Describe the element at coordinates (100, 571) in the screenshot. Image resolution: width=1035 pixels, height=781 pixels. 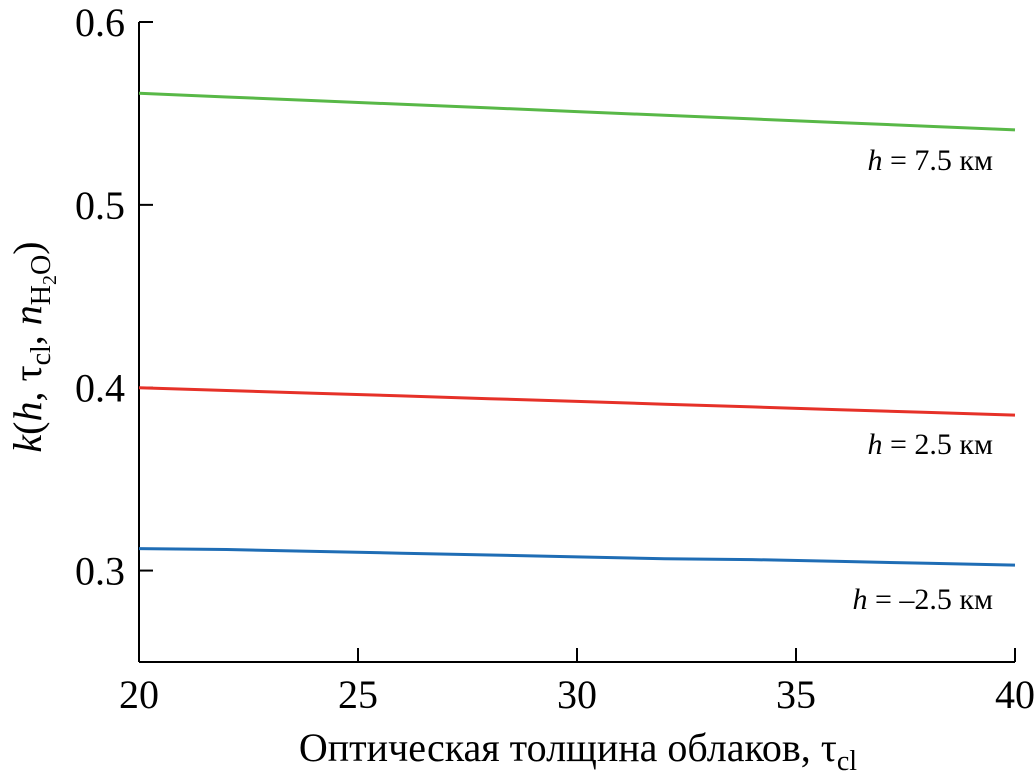
I see `y-tick-label-0: 0.3` at that location.